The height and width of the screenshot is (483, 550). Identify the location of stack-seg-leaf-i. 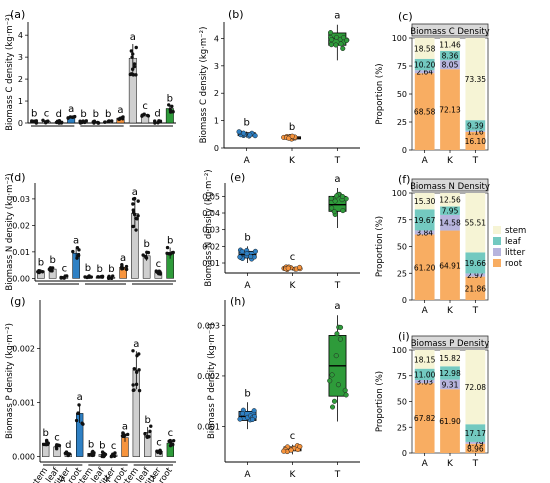
(450, 373).